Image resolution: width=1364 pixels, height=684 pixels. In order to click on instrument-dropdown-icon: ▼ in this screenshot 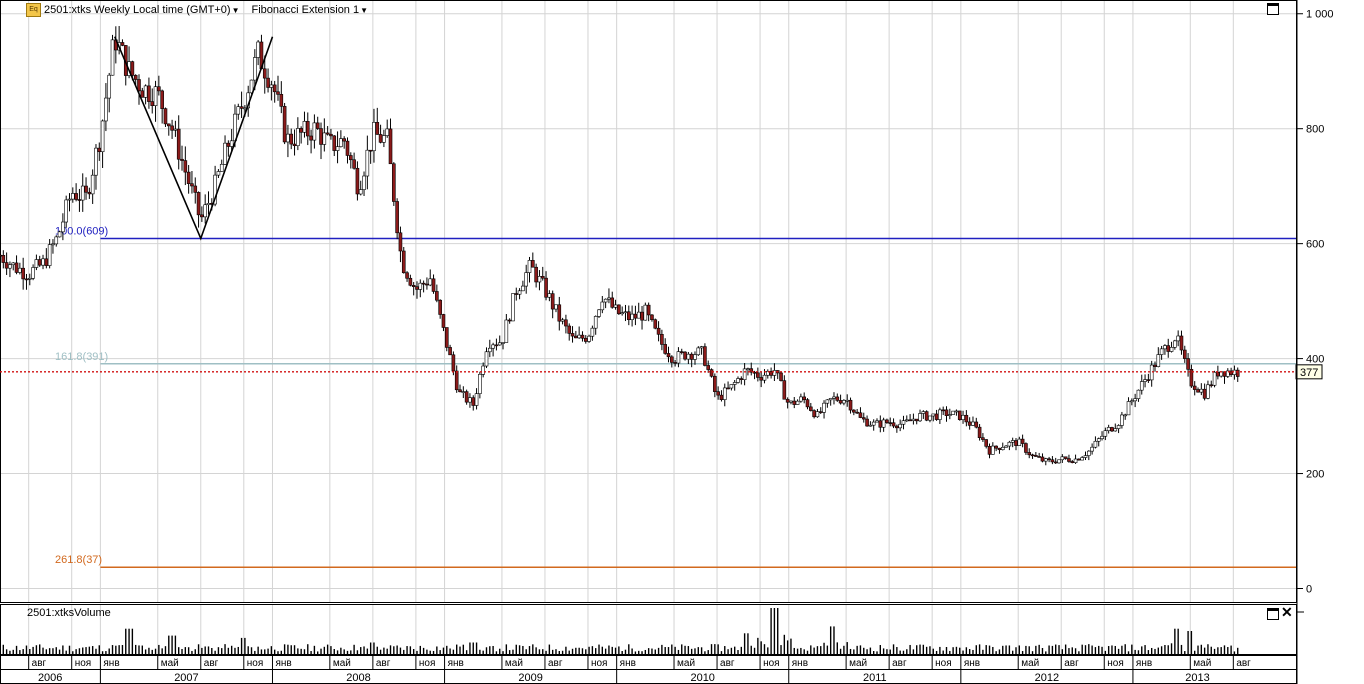, I will do `click(235, 10)`.